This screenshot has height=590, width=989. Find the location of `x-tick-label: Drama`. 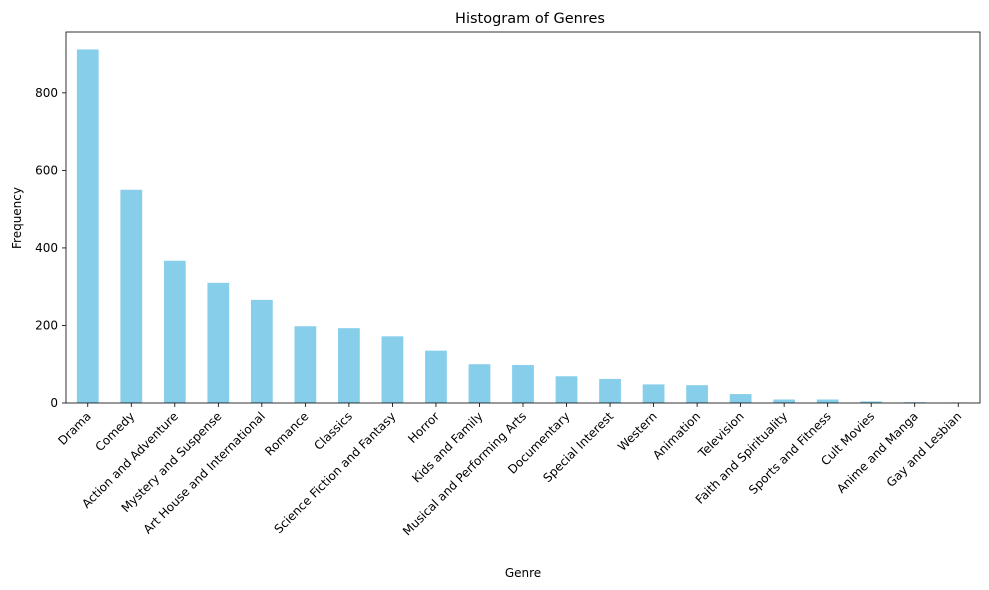

x-tick-label: Drama is located at coordinates (74, 428).